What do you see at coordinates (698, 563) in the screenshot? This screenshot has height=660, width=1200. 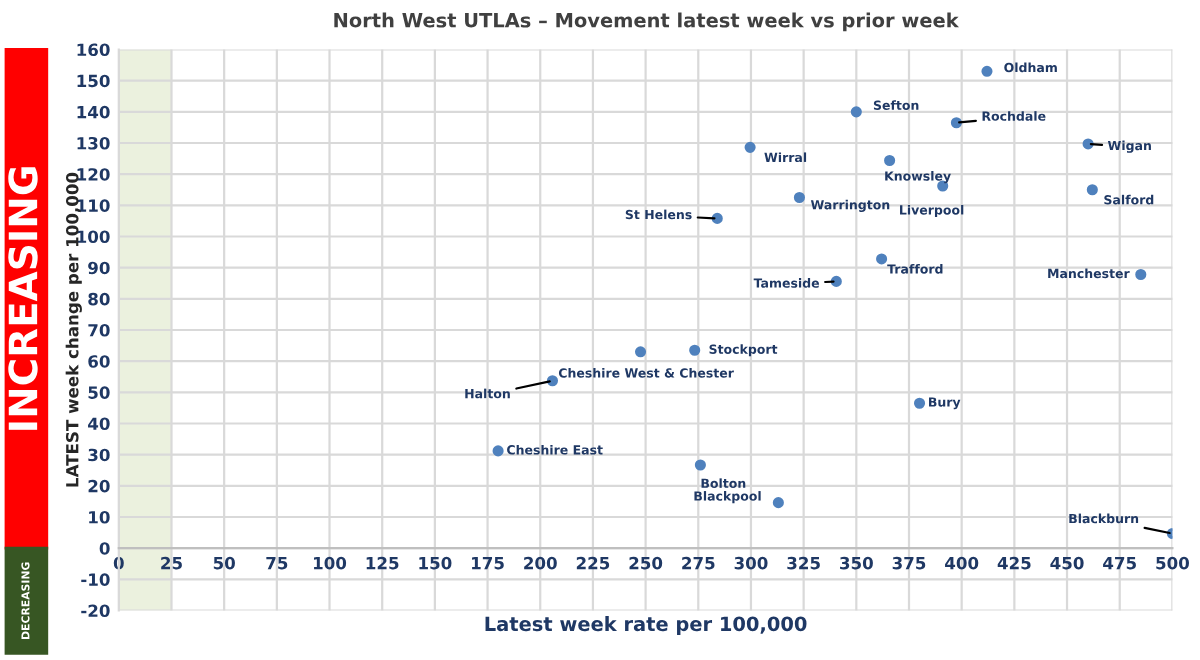 I see `x-tick-label: 275` at bounding box center [698, 563].